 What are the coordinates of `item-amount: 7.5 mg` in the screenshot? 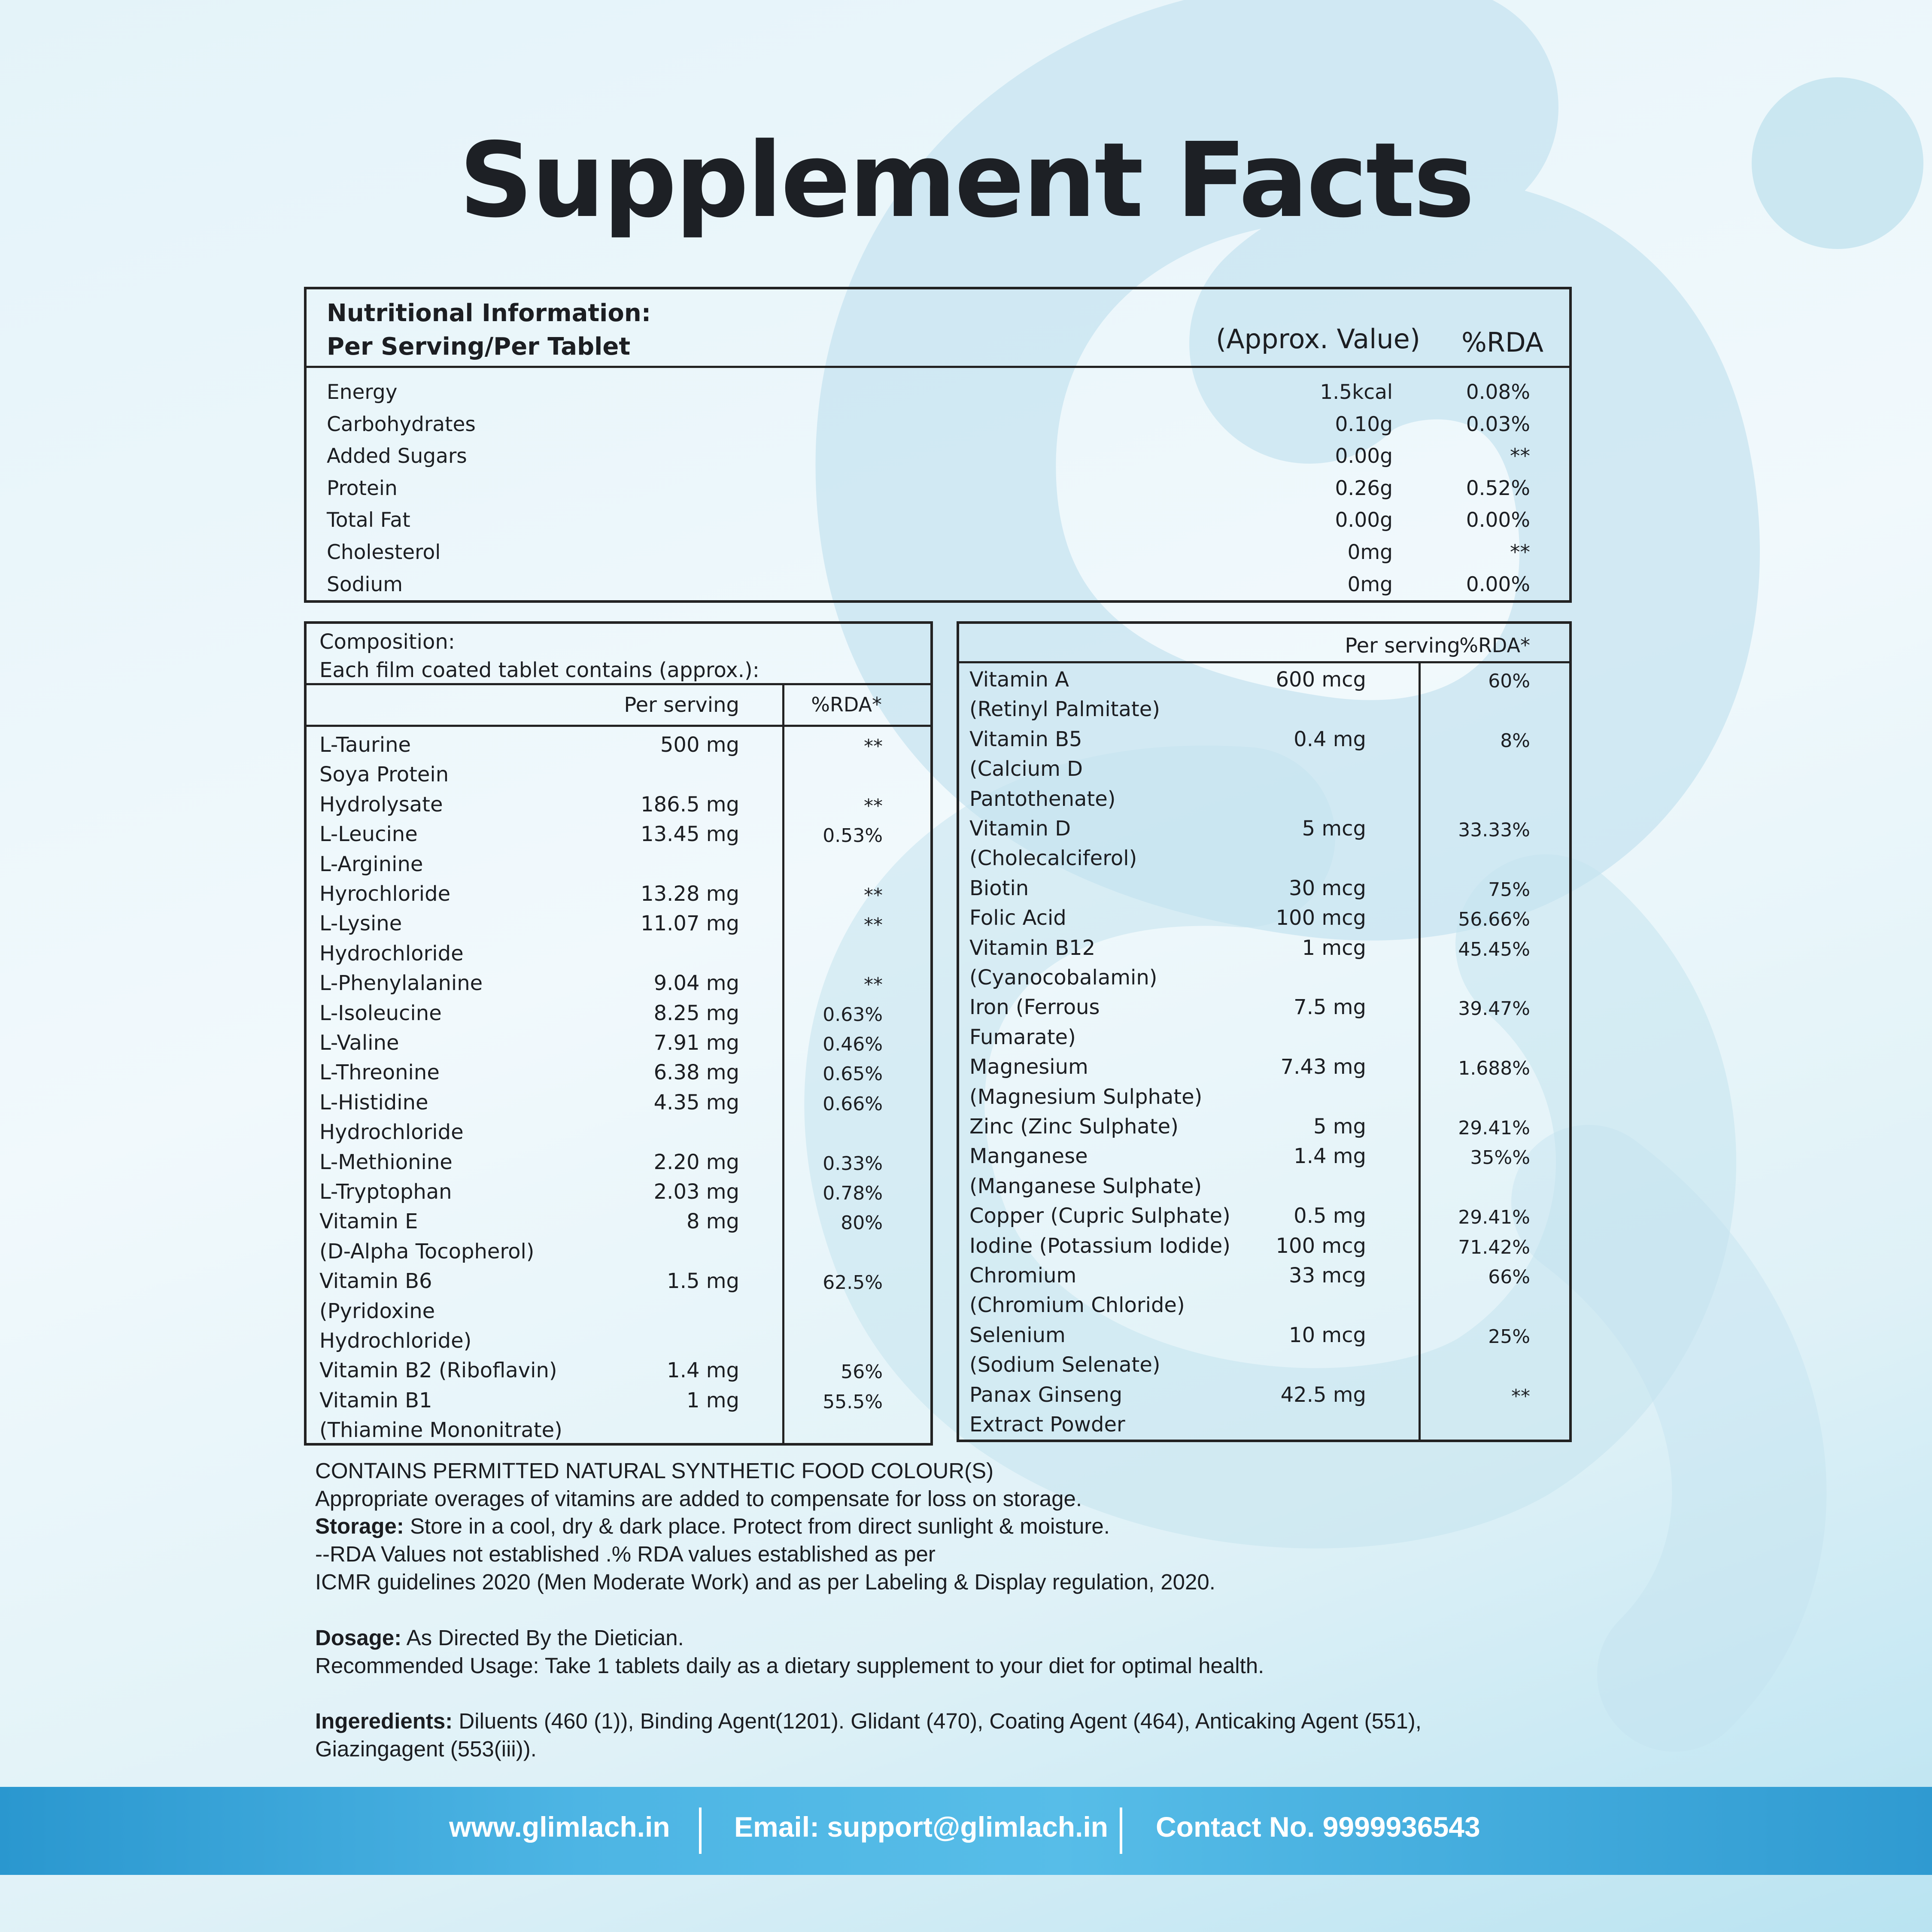 It's located at (1330, 1007).